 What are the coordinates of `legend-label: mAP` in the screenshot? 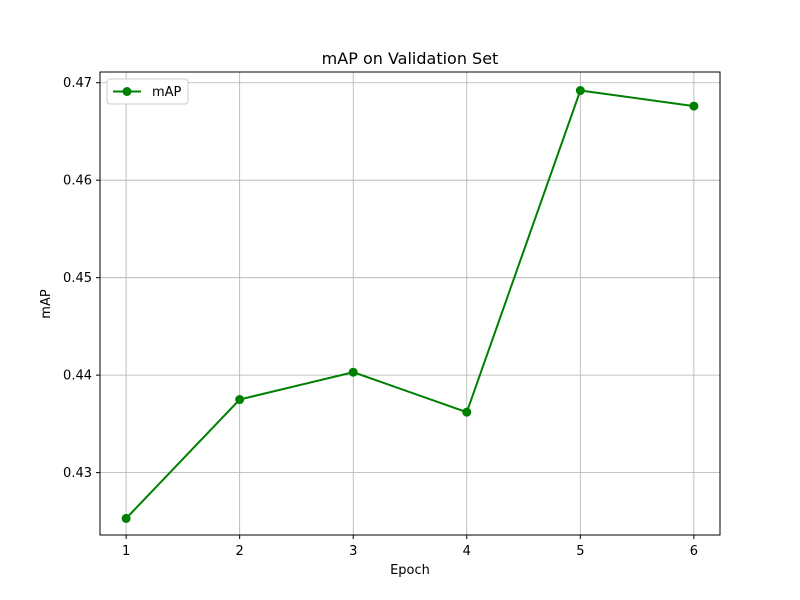 It's located at (167, 92).